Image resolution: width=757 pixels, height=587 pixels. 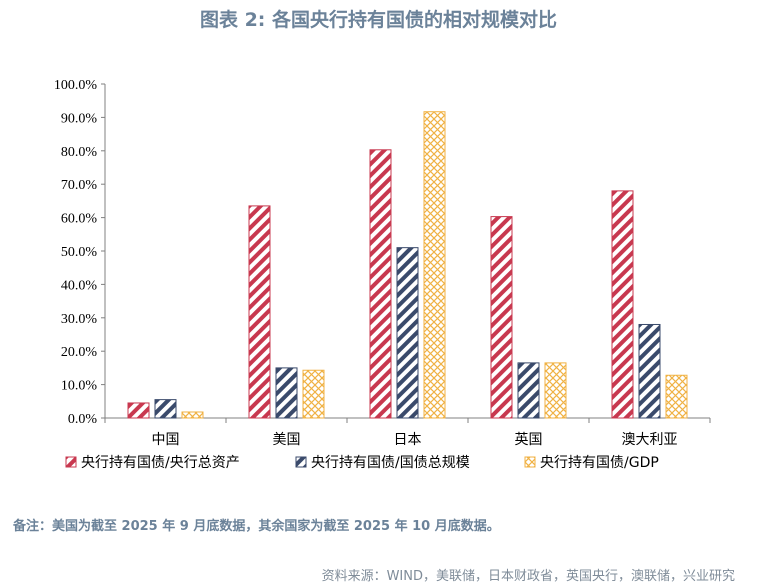 I want to click on chart-title: 图表 2: 各国央行持有国债的相对规模对比, so click(x=378, y=20).